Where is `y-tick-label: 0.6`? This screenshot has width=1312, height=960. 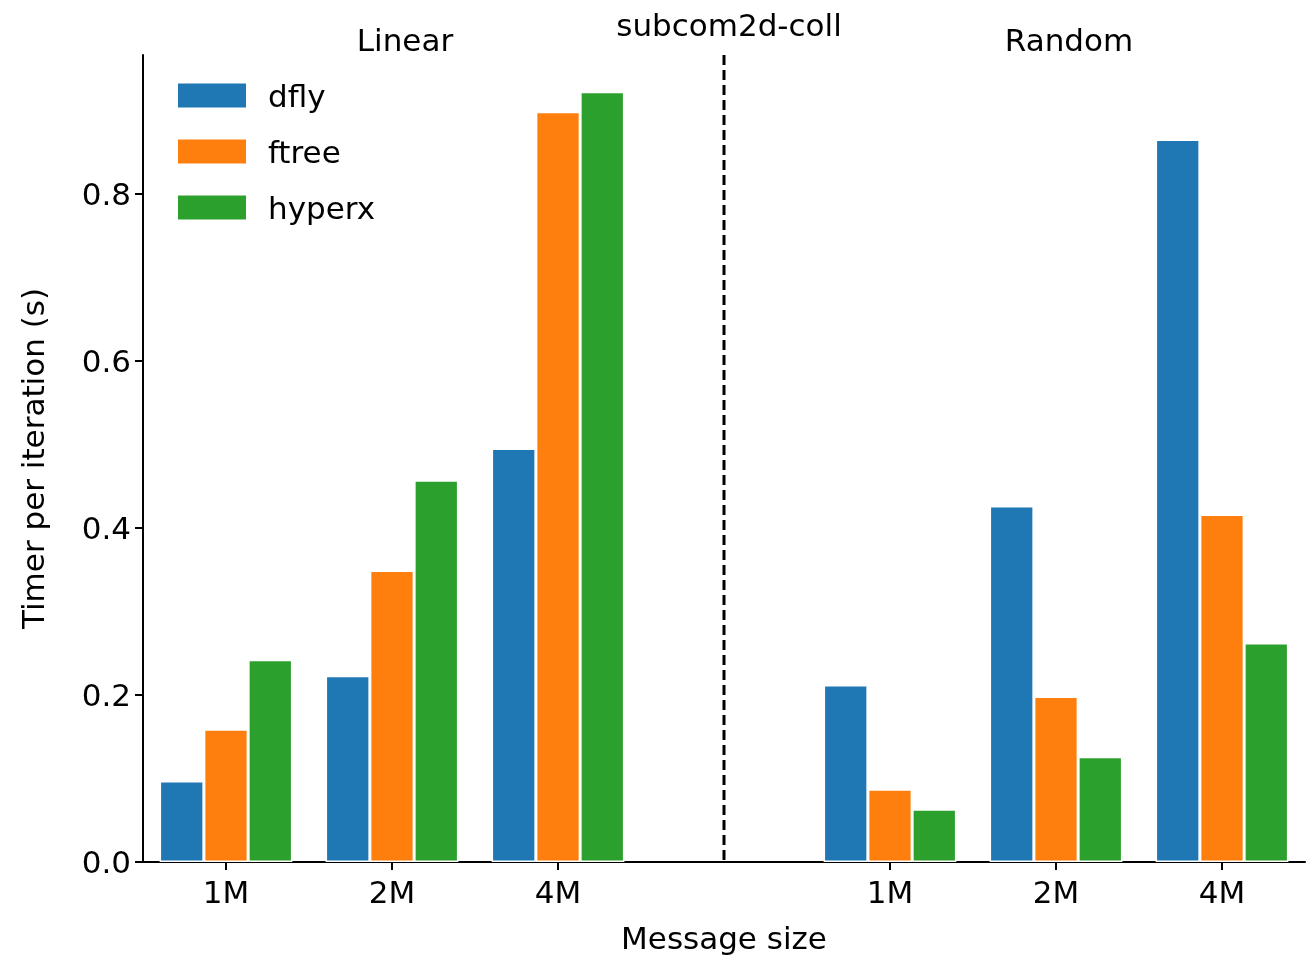 y-tick-label: 0.6 is located at coordinates (106, 360).